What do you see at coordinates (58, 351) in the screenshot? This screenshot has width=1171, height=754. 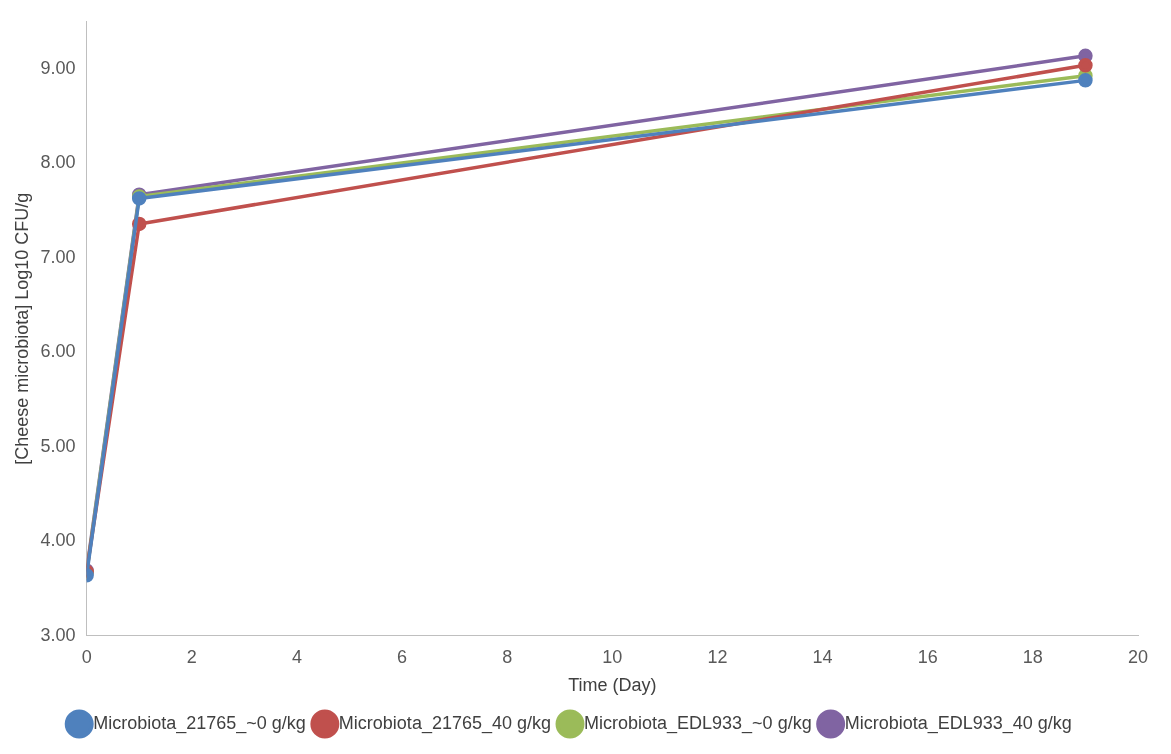 I see `y-tick-label: 6.00` at bounding box center [58, 351].